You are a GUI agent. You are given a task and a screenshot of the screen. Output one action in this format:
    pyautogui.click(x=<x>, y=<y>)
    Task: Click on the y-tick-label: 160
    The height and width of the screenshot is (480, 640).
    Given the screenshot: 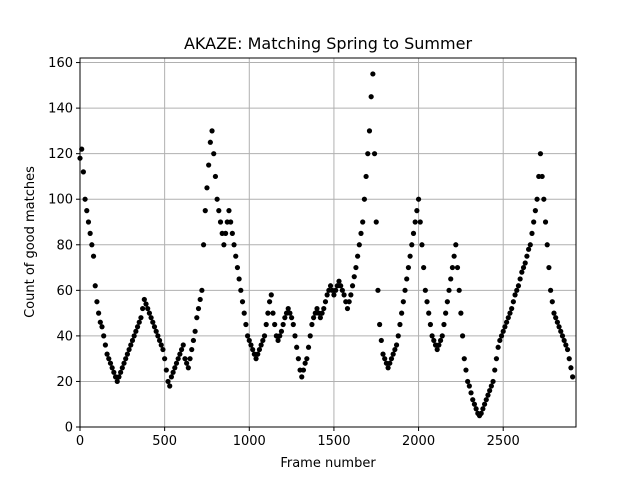 What is the action you would take?
    pyautogui.click(x=60, y=63)
    